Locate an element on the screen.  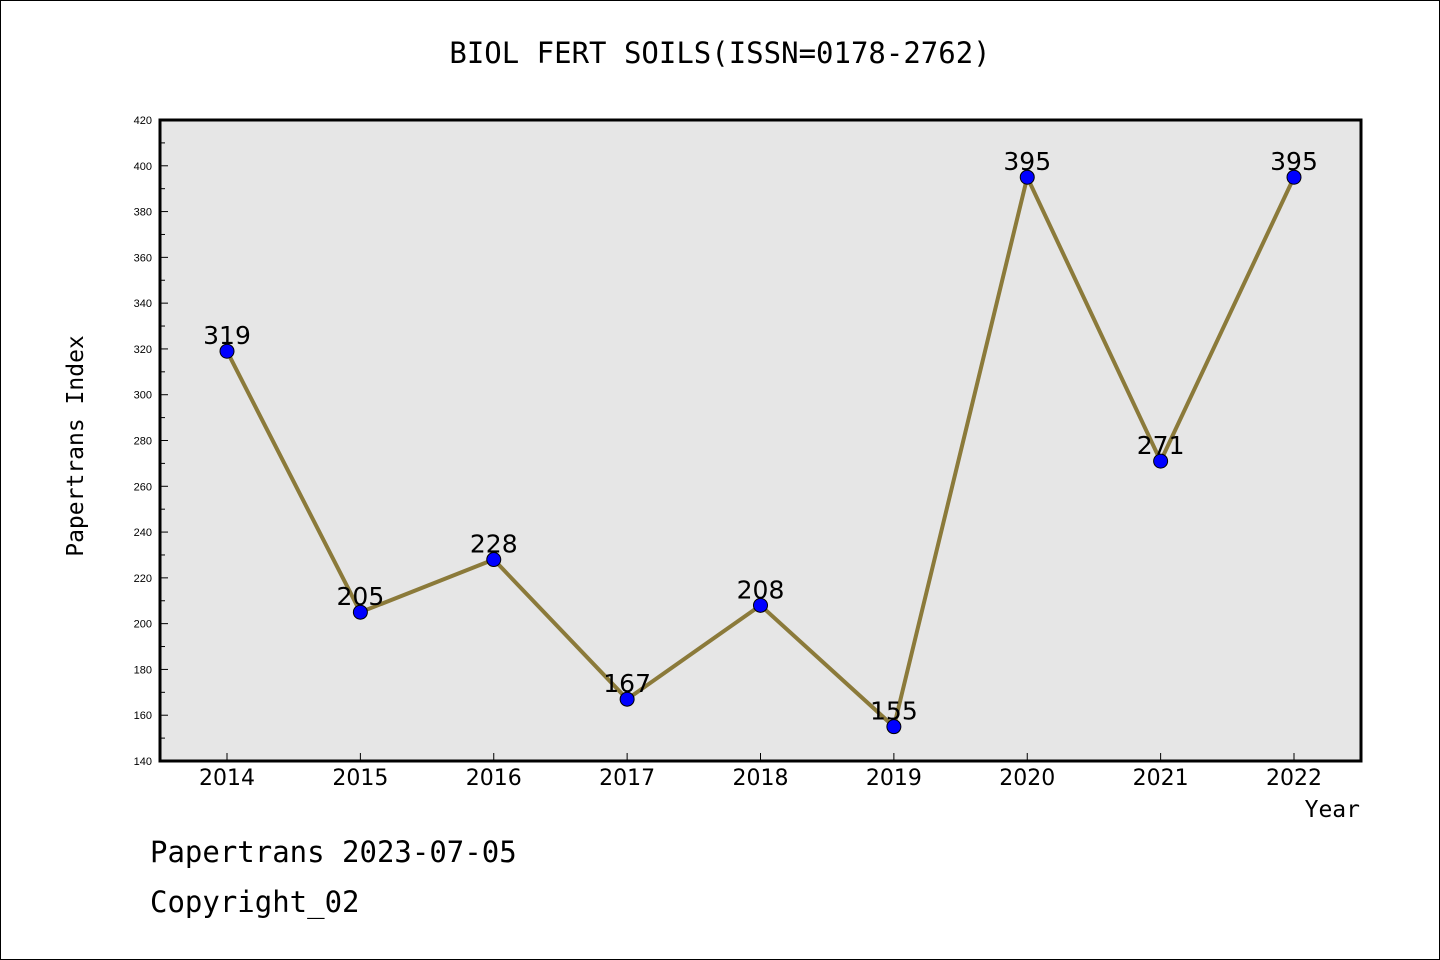
data-label: 155 is located at coordinates (894, 711).